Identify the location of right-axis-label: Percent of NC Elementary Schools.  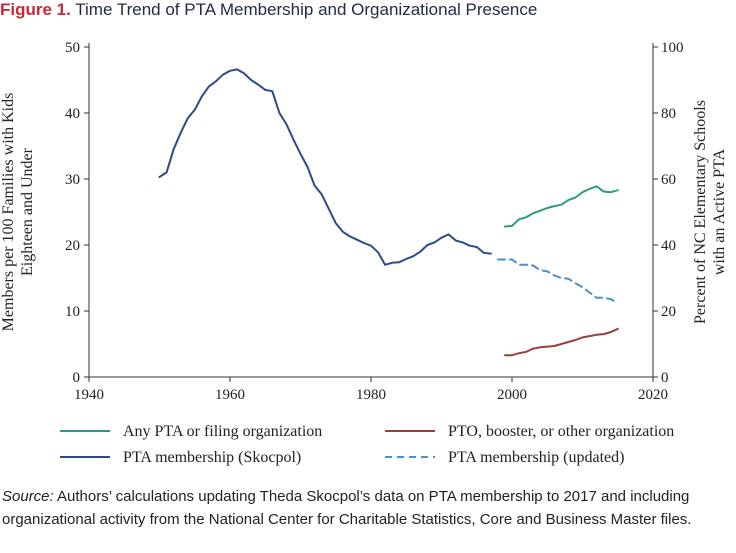
(700, 212).